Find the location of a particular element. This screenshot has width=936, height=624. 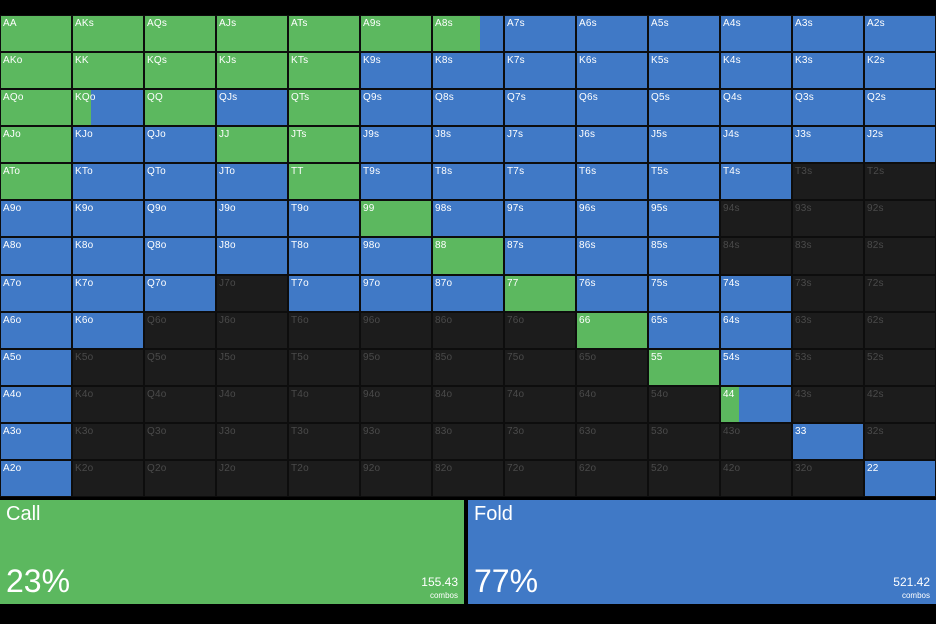

hand-cell: J7s is located at coordinates (540, 145).